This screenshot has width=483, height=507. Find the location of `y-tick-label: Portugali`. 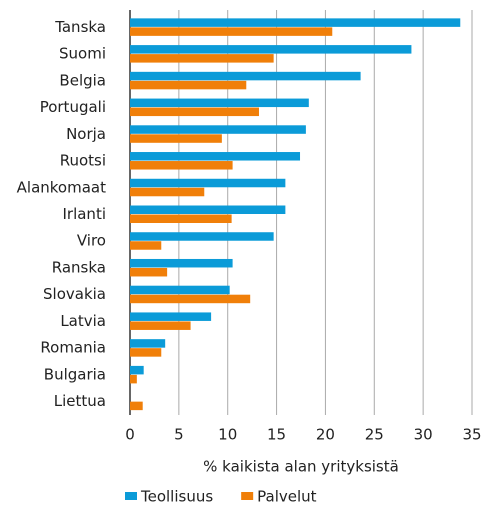

y-tick-label: Portugali is located at coordinates (73, 107).